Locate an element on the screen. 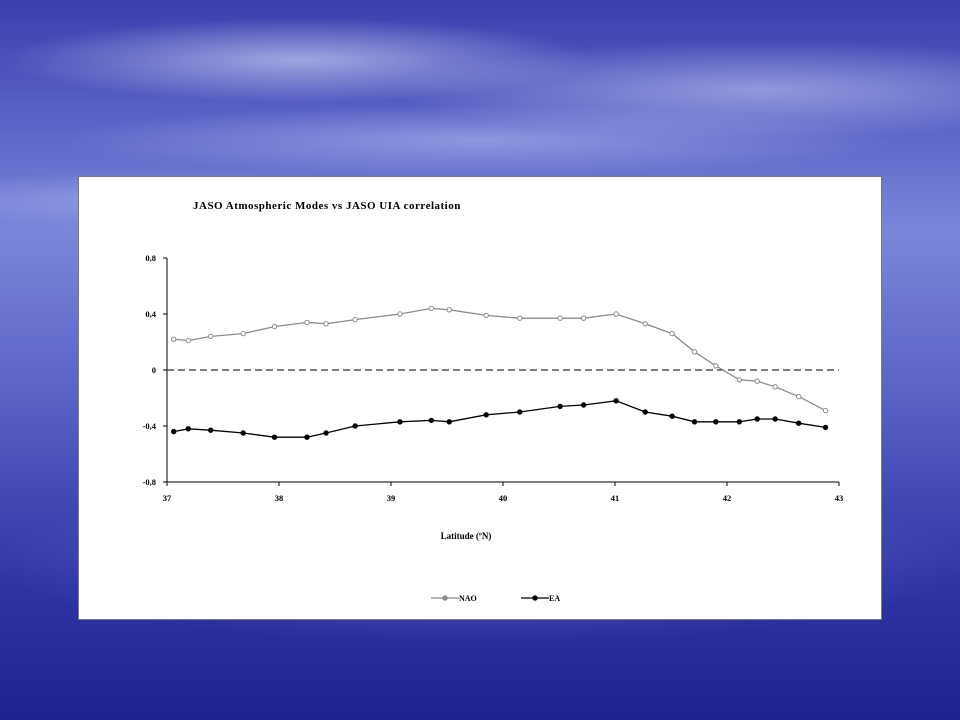 This screenshot has width=960, height=720. x-axis-title: Latitude (ºN) is located at coordinates (466, 536).